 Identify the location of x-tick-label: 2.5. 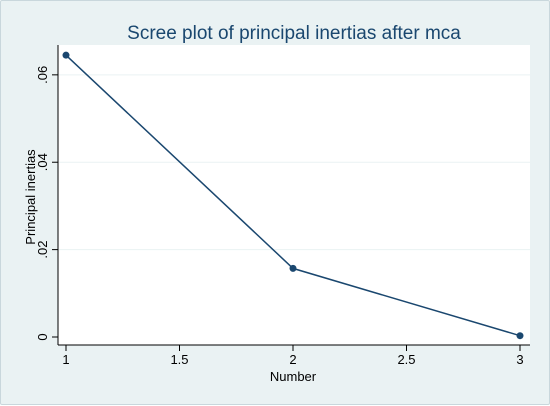
(406, 359).